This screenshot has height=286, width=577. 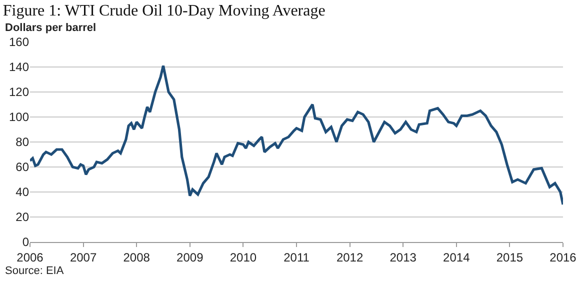 What do you see at coordinates (19, 67) in the screenshot?
I see `y-tick-label: 140` at bounding box center [19, 67].